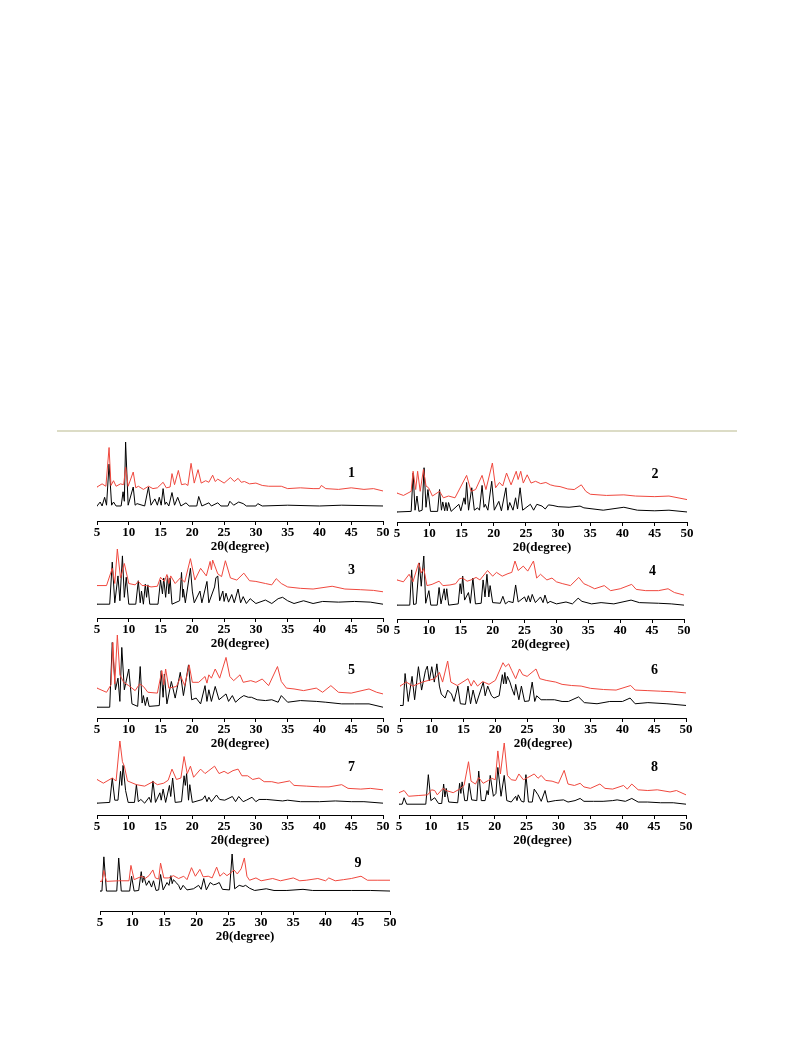  Describe the element at coordinates (655, 669) in the screenshot. I see `annotation: 6` at that location.